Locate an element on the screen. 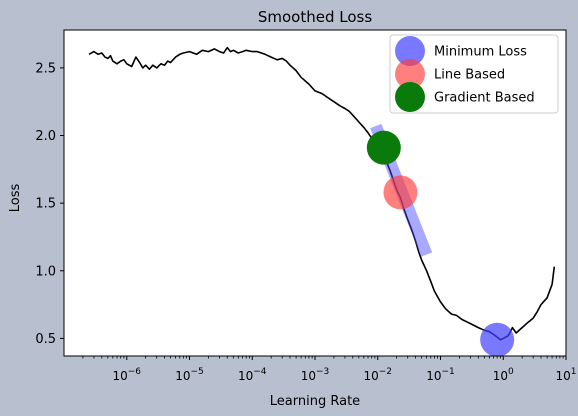 The image size is (578, 416). x-tick-label: 10⁻³ is located at coordinates (315, 375).